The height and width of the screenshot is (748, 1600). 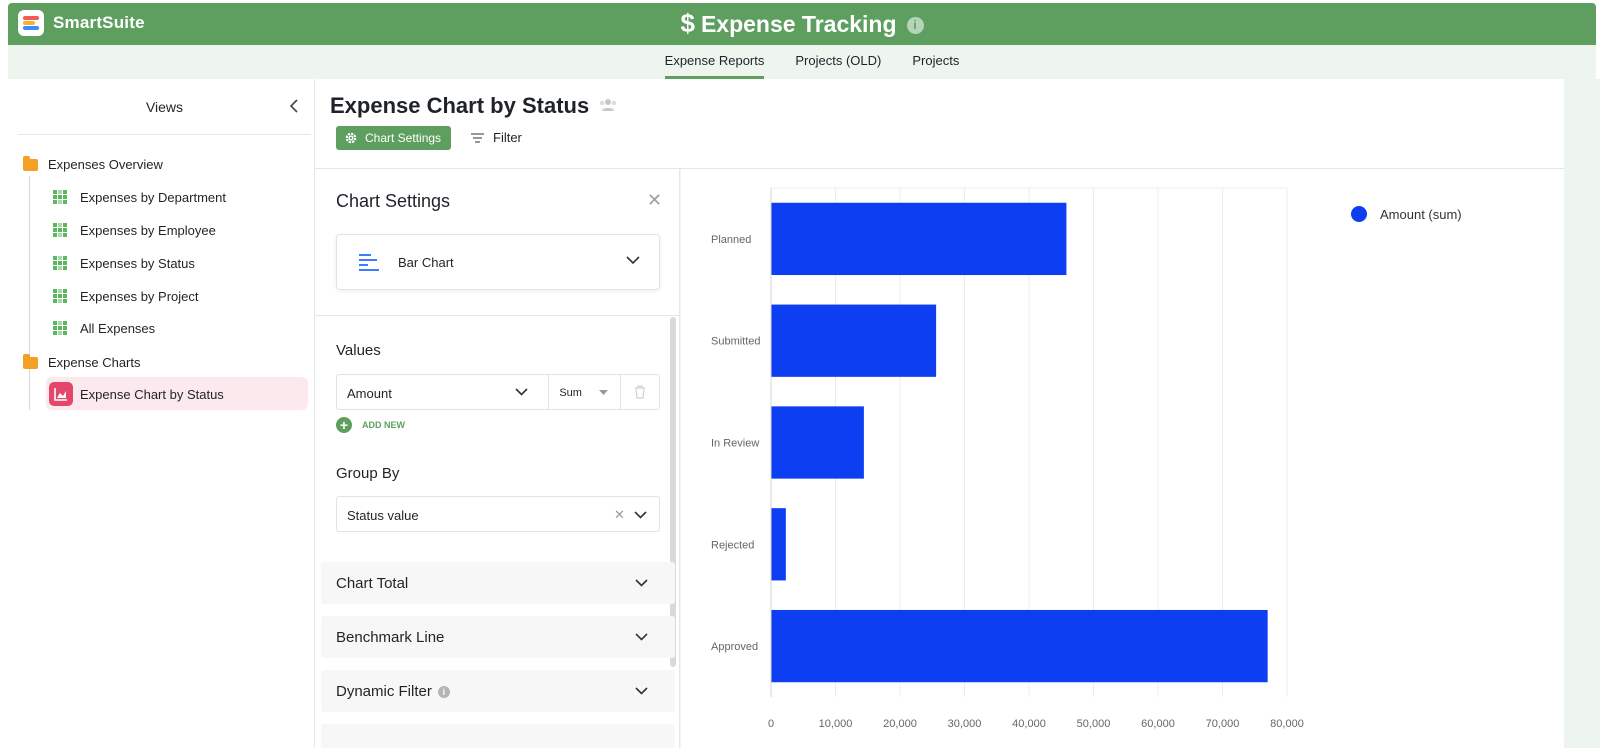 What do you see at coordinates (507, 137) in the screenshot?
I see `filter-label: Filter` at bounding box center [507, 137].